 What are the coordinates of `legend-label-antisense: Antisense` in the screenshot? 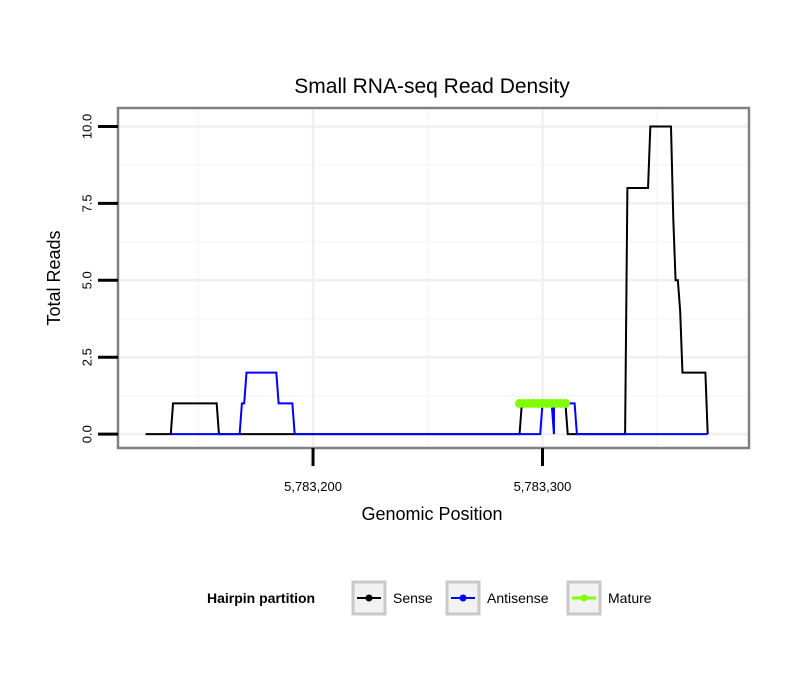 It's located at (518, 598).